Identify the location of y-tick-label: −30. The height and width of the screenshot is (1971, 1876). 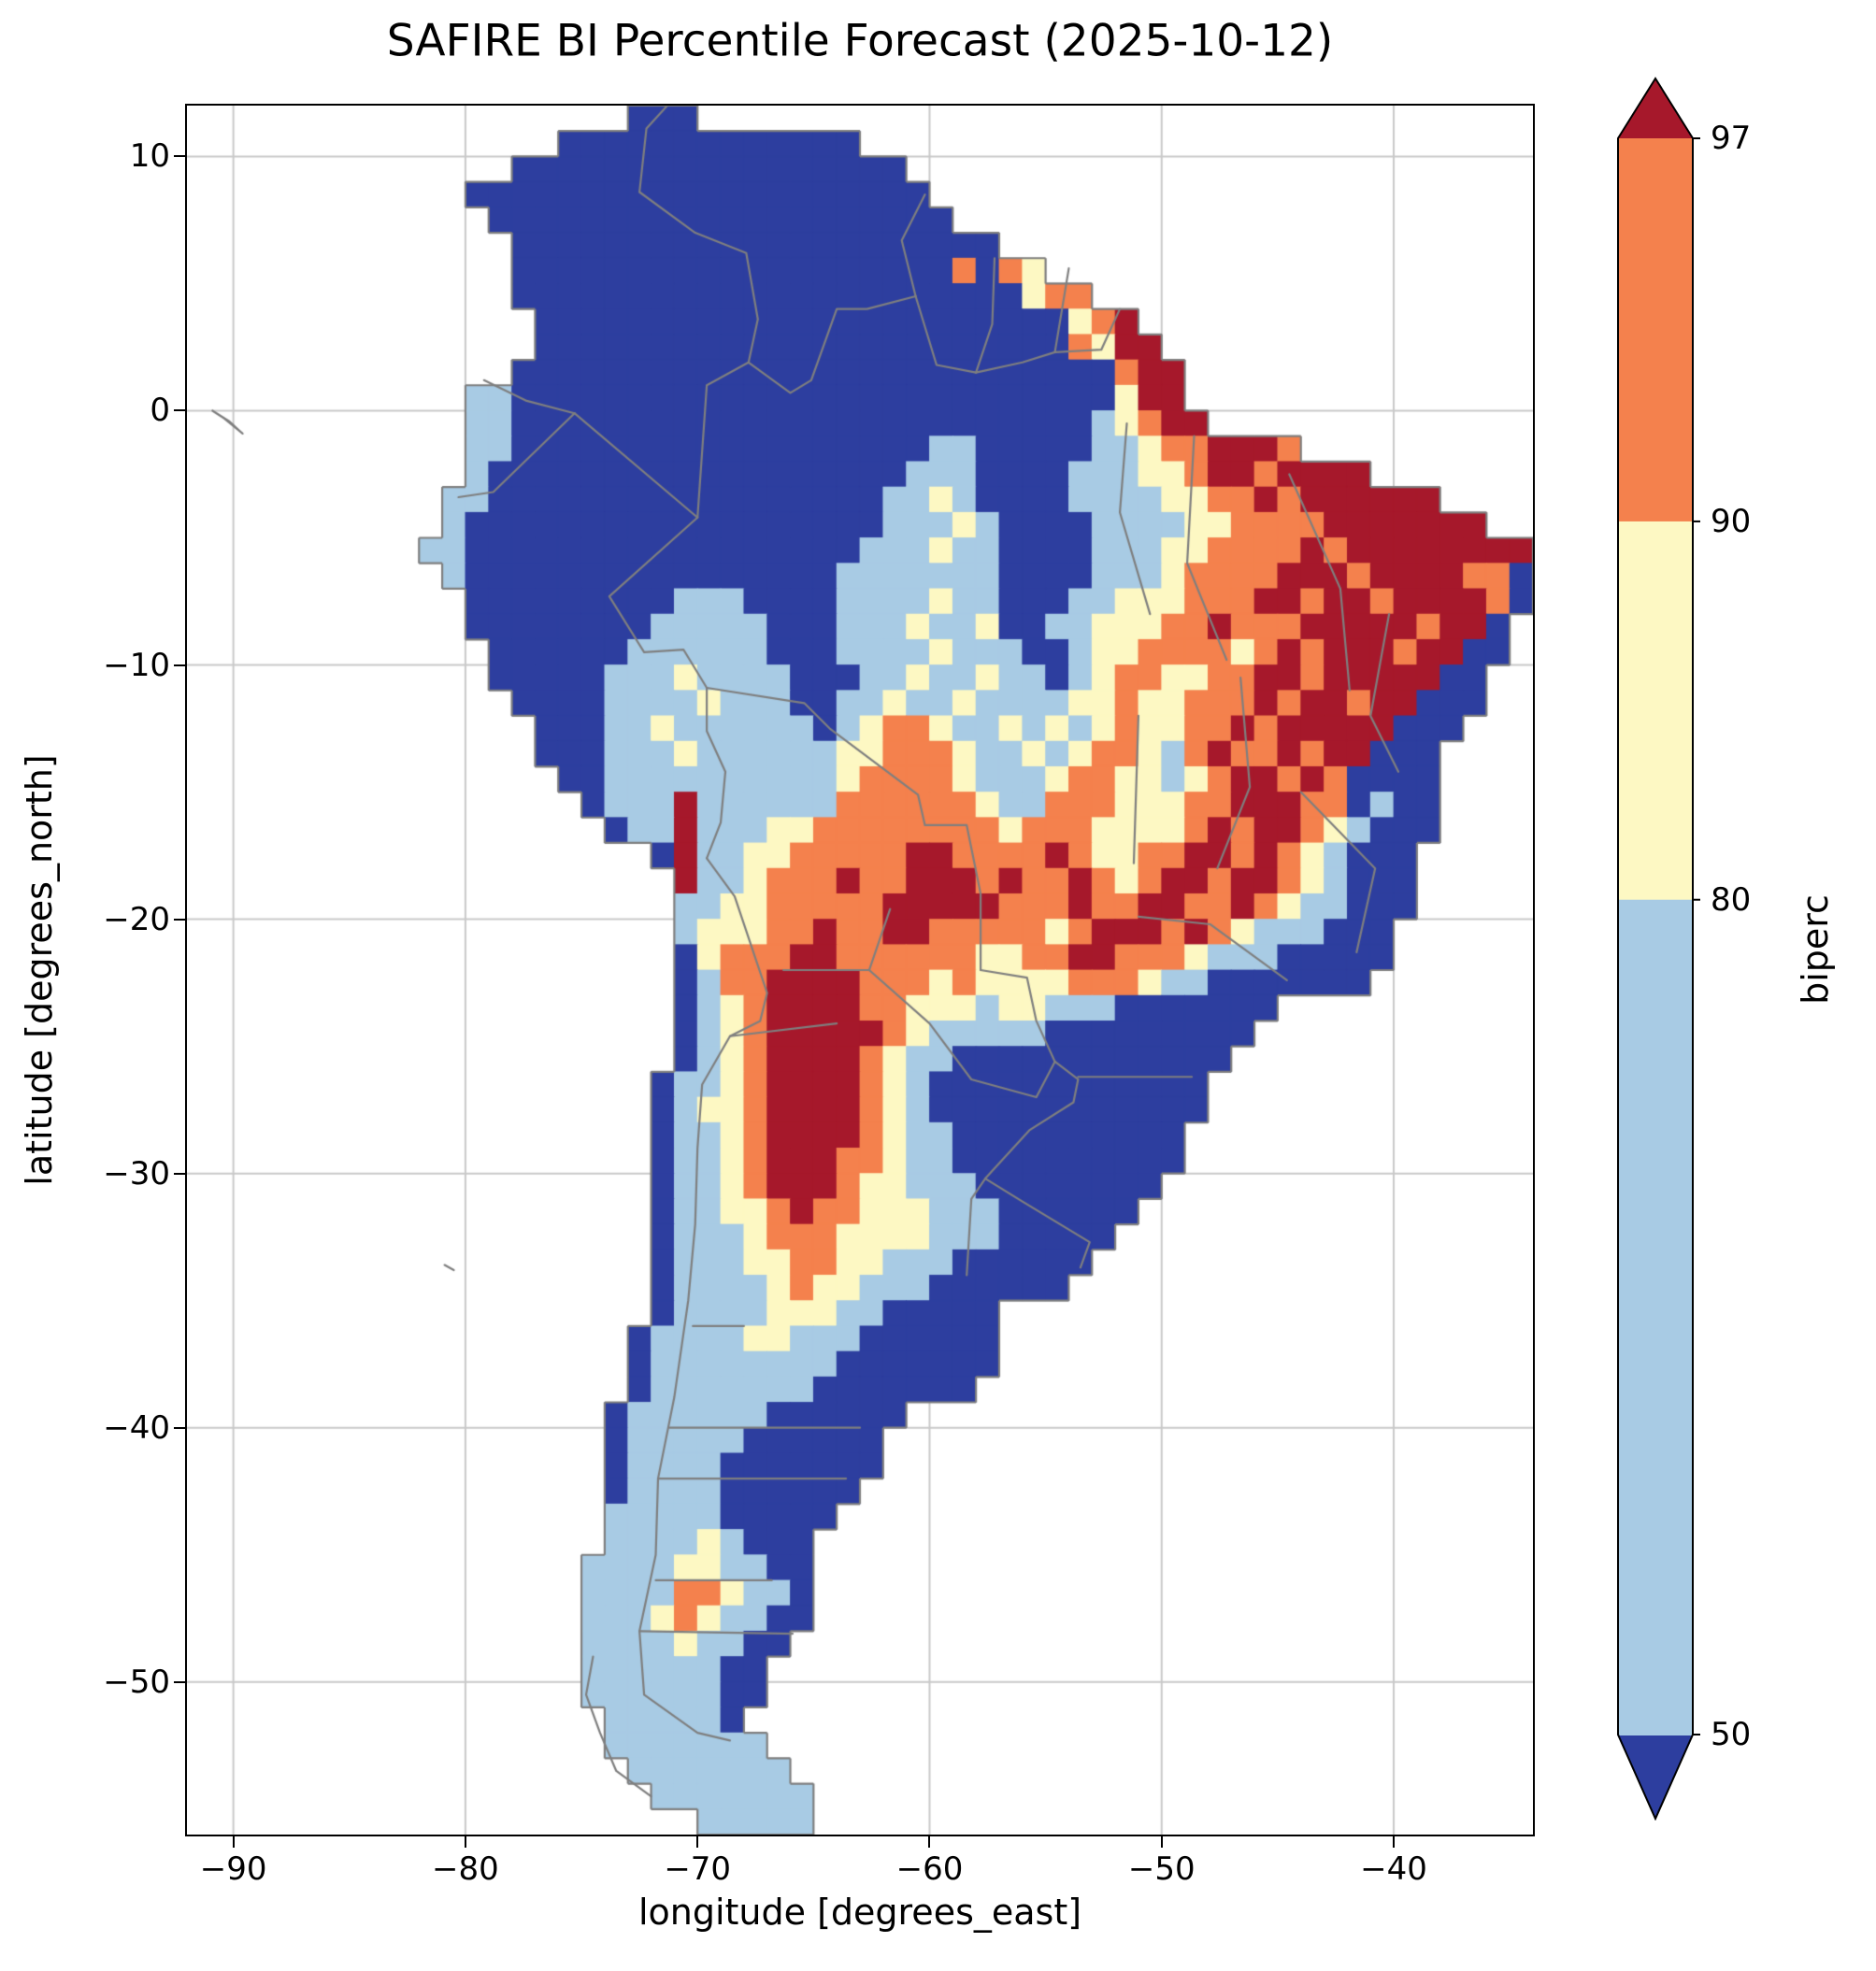
(136, 1173).